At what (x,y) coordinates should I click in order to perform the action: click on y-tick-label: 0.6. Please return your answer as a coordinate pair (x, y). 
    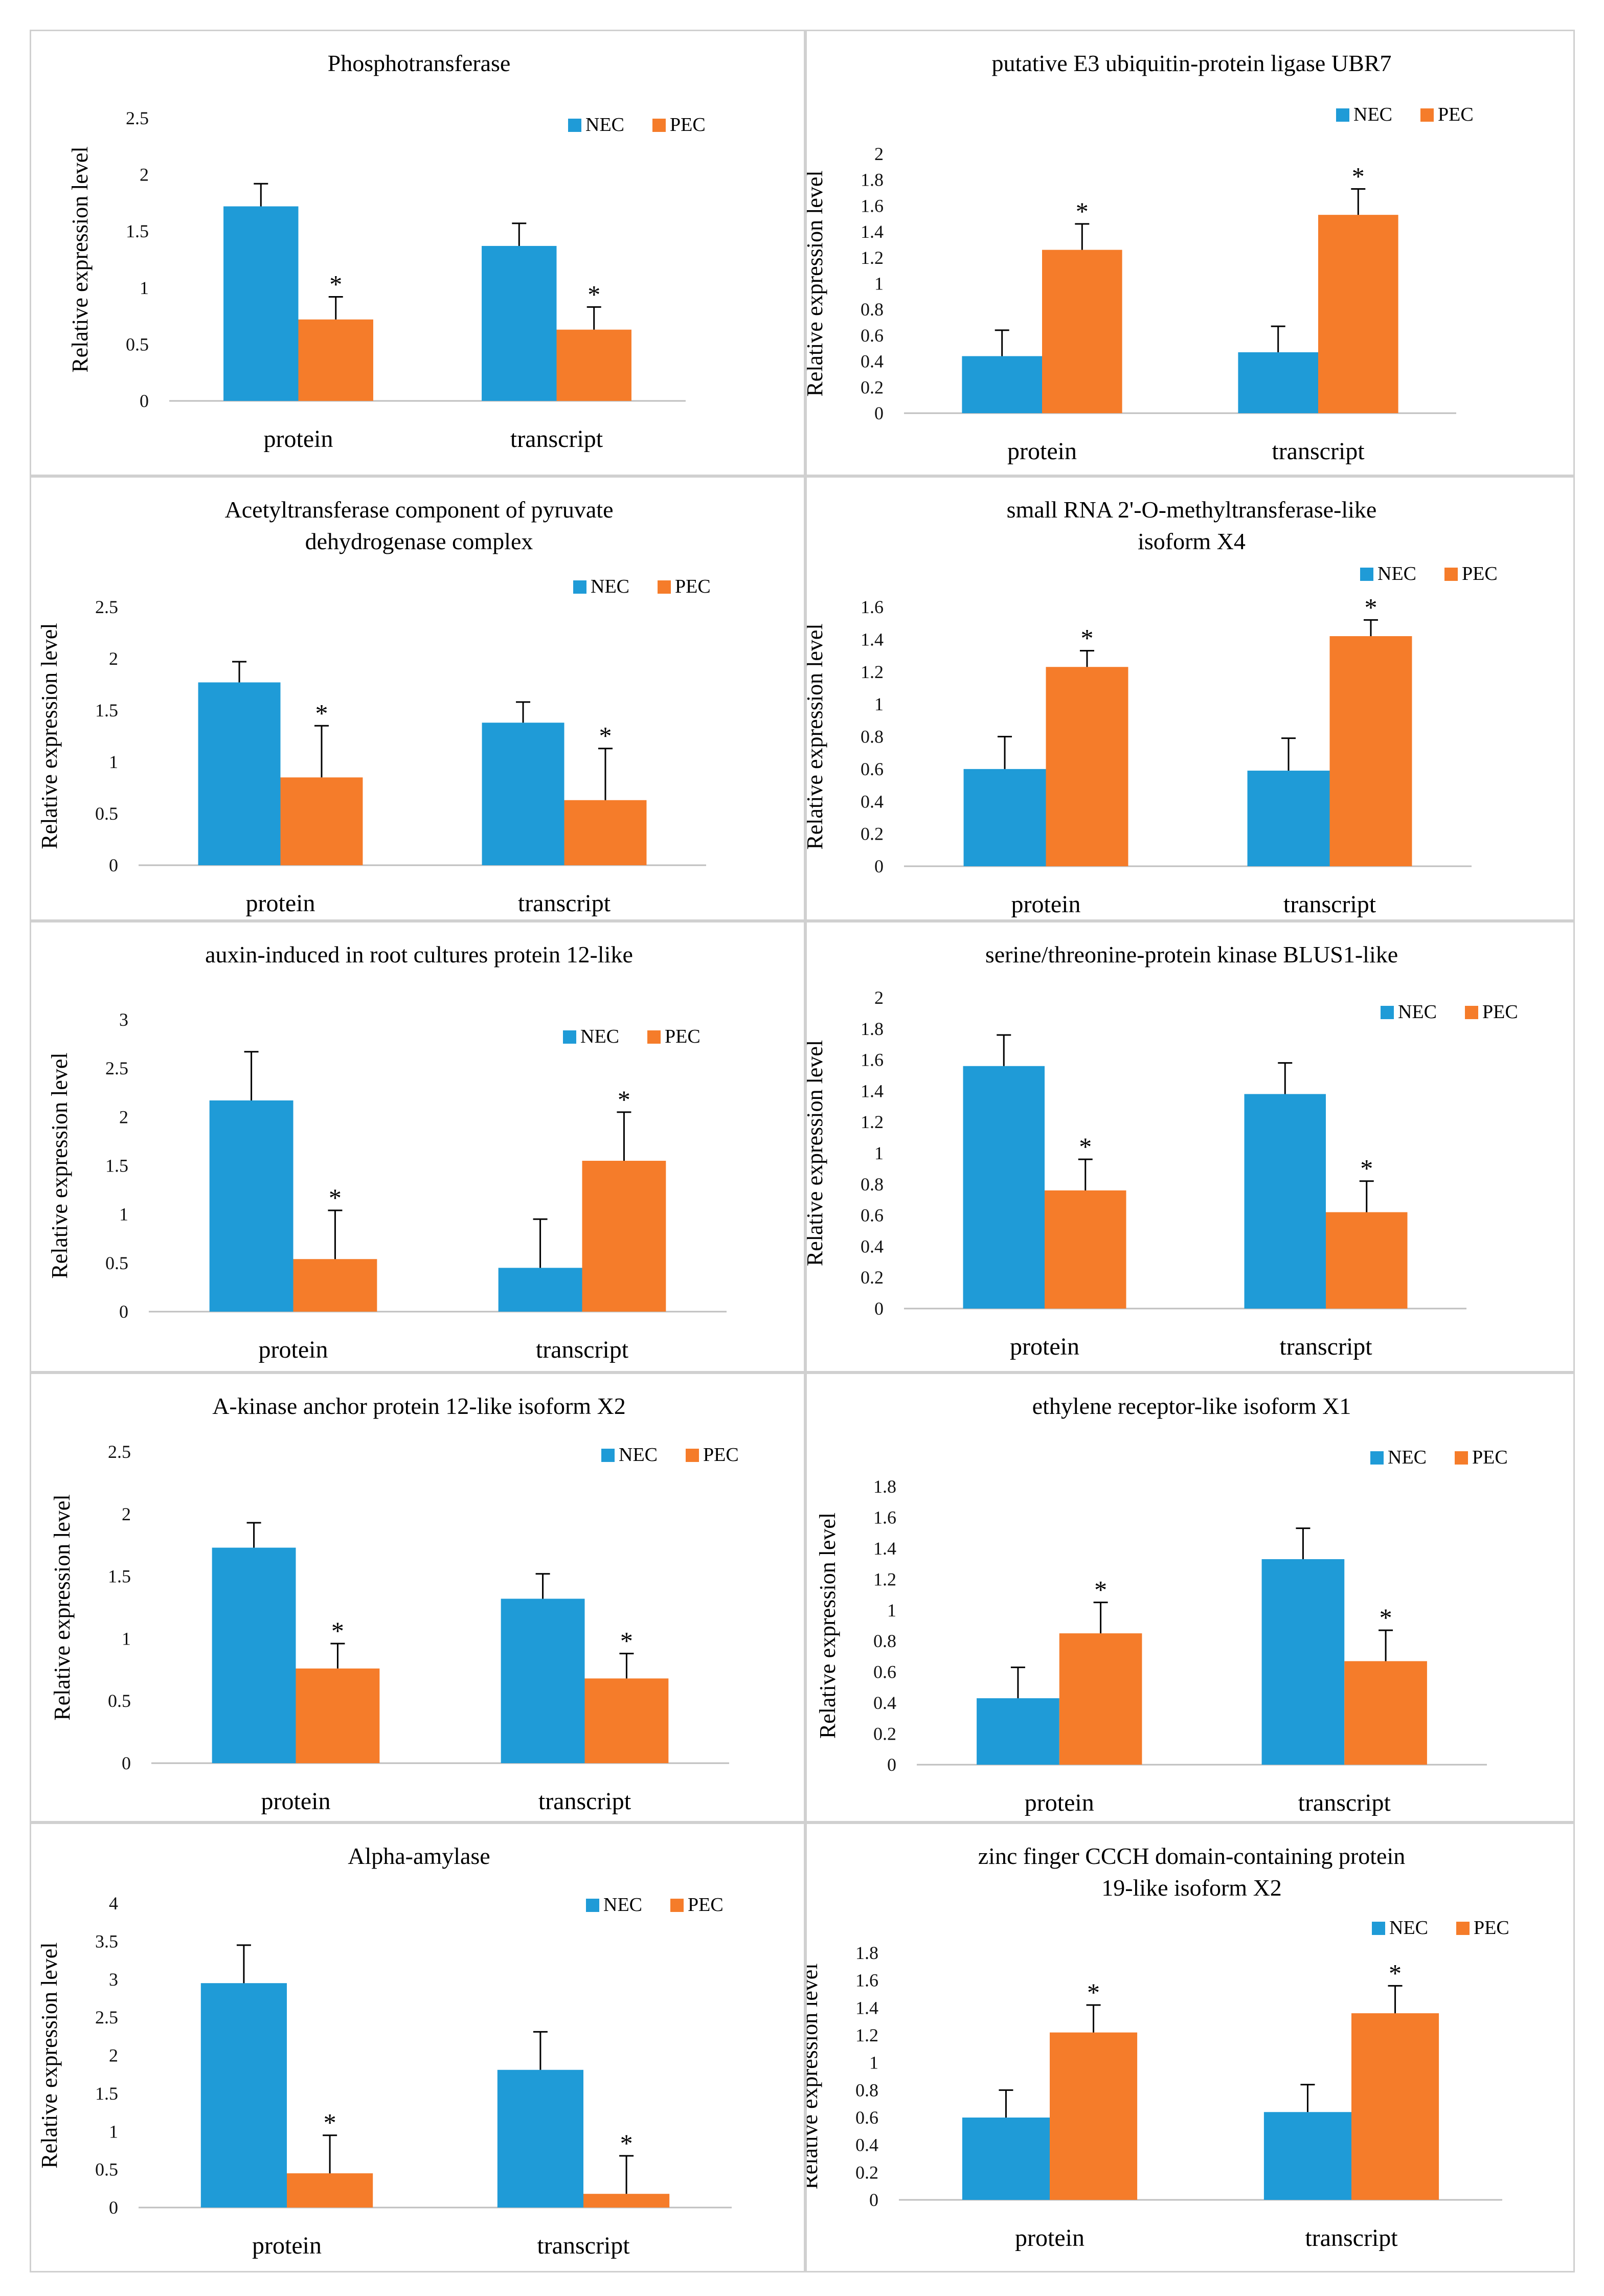
    Looking at the image, I should click on (884, 1672).